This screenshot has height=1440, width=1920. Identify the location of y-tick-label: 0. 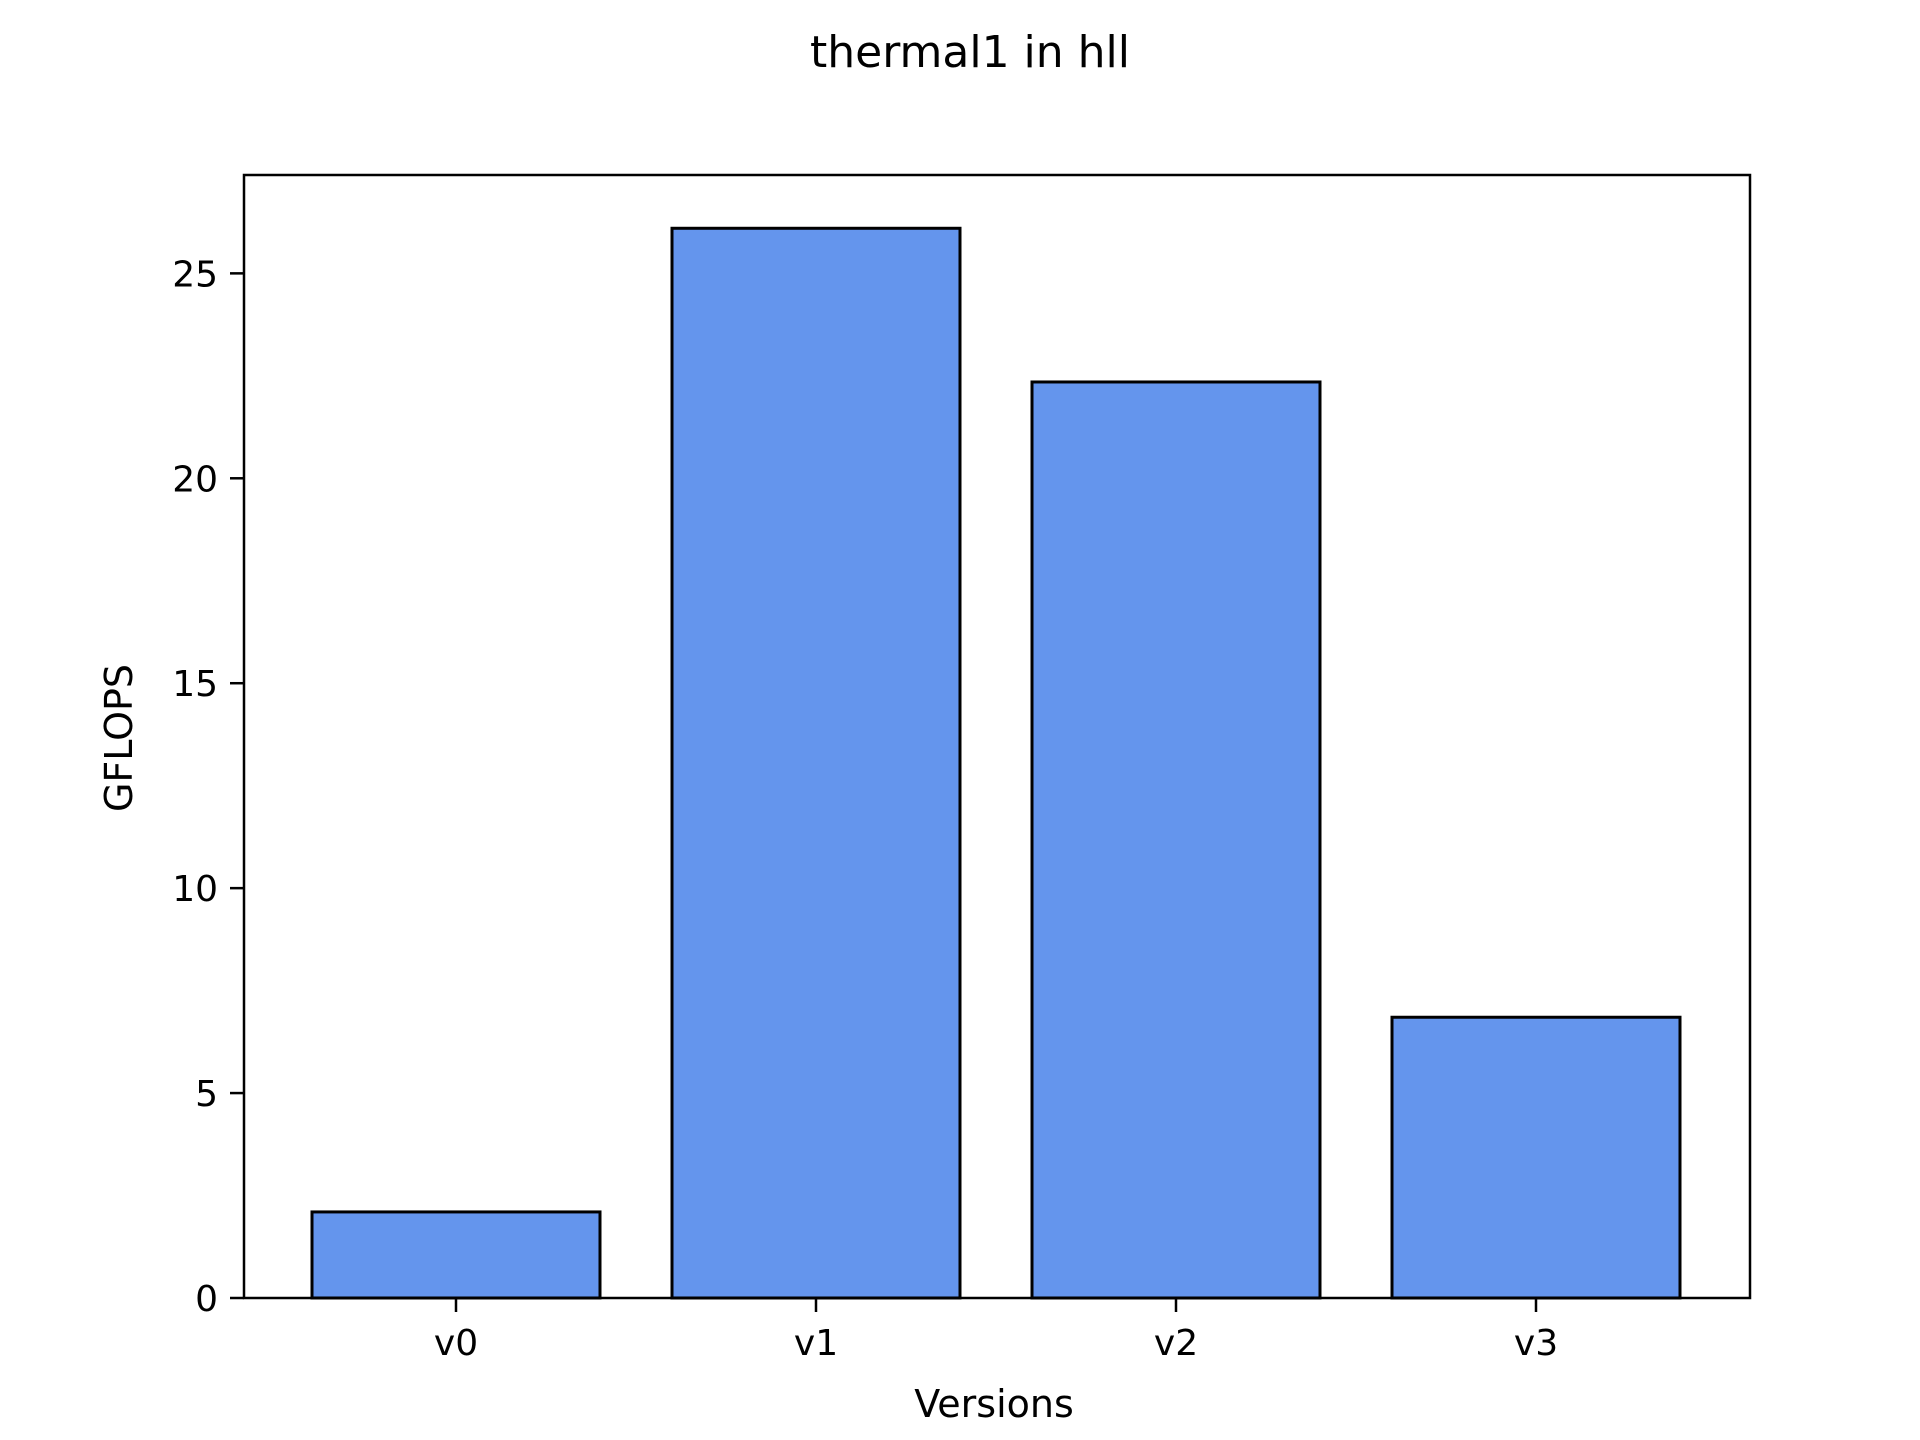
(206, 1299).